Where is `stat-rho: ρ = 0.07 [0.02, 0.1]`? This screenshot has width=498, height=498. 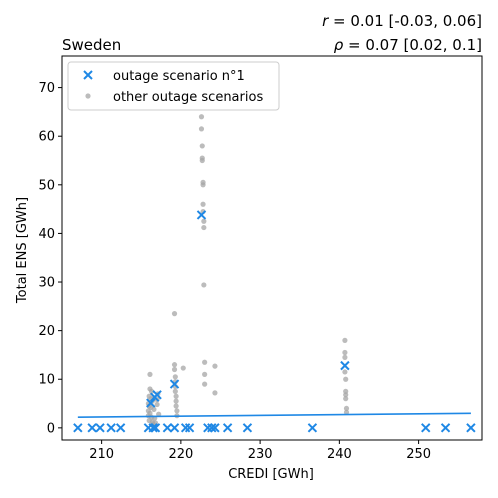
stat-rho: ρ = 0.07 [0.02, 0.1] is located at coordinates (408, 45).